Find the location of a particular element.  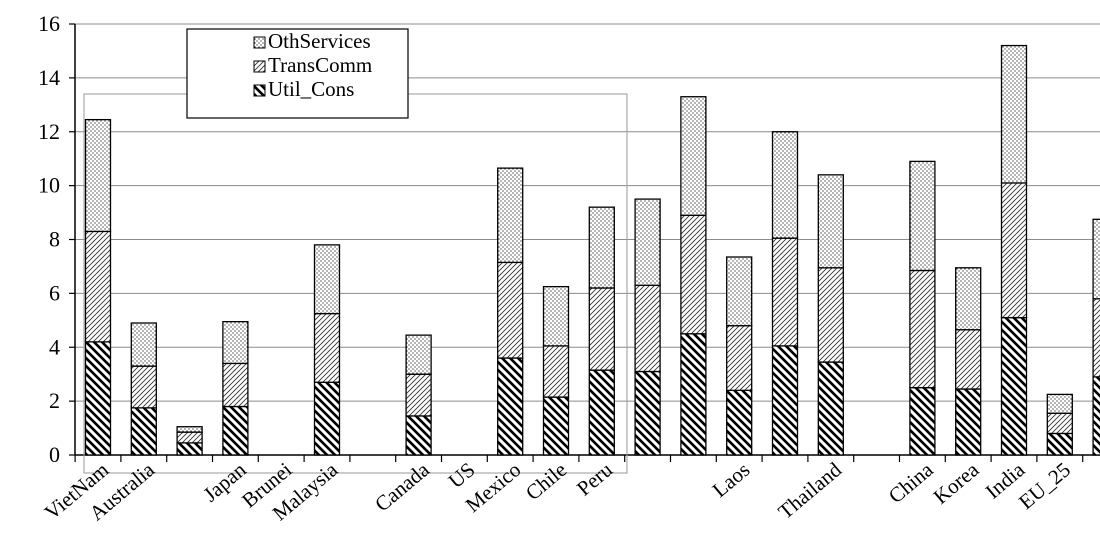

x-tick-label: EU_25 is located at coordinates (1044, 485).